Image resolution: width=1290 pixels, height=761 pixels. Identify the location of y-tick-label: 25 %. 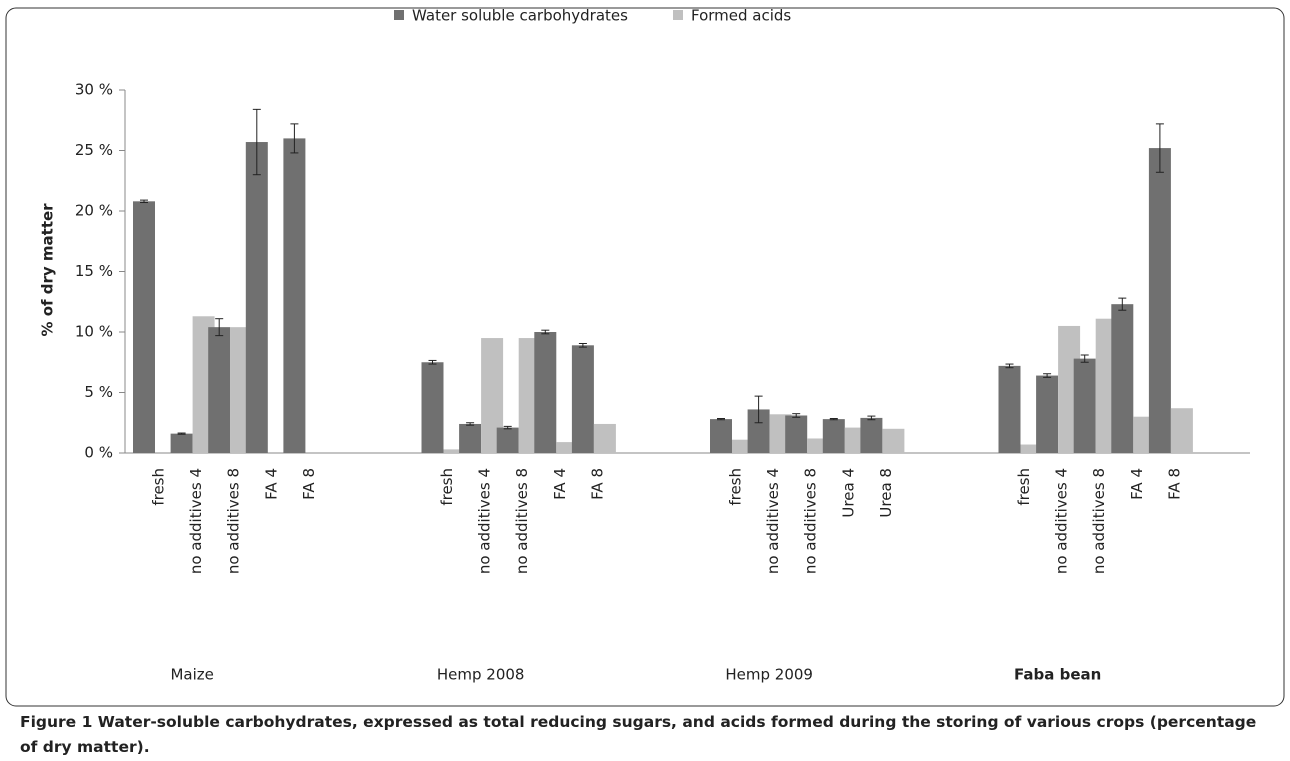
(94, 150).